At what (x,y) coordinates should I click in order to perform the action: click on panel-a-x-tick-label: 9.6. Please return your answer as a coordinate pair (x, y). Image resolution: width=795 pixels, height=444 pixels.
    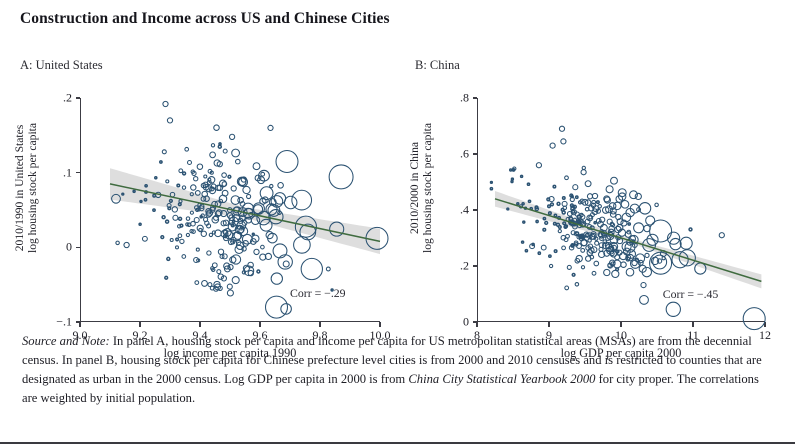
    Looking at the image, I should click on (260, 335).